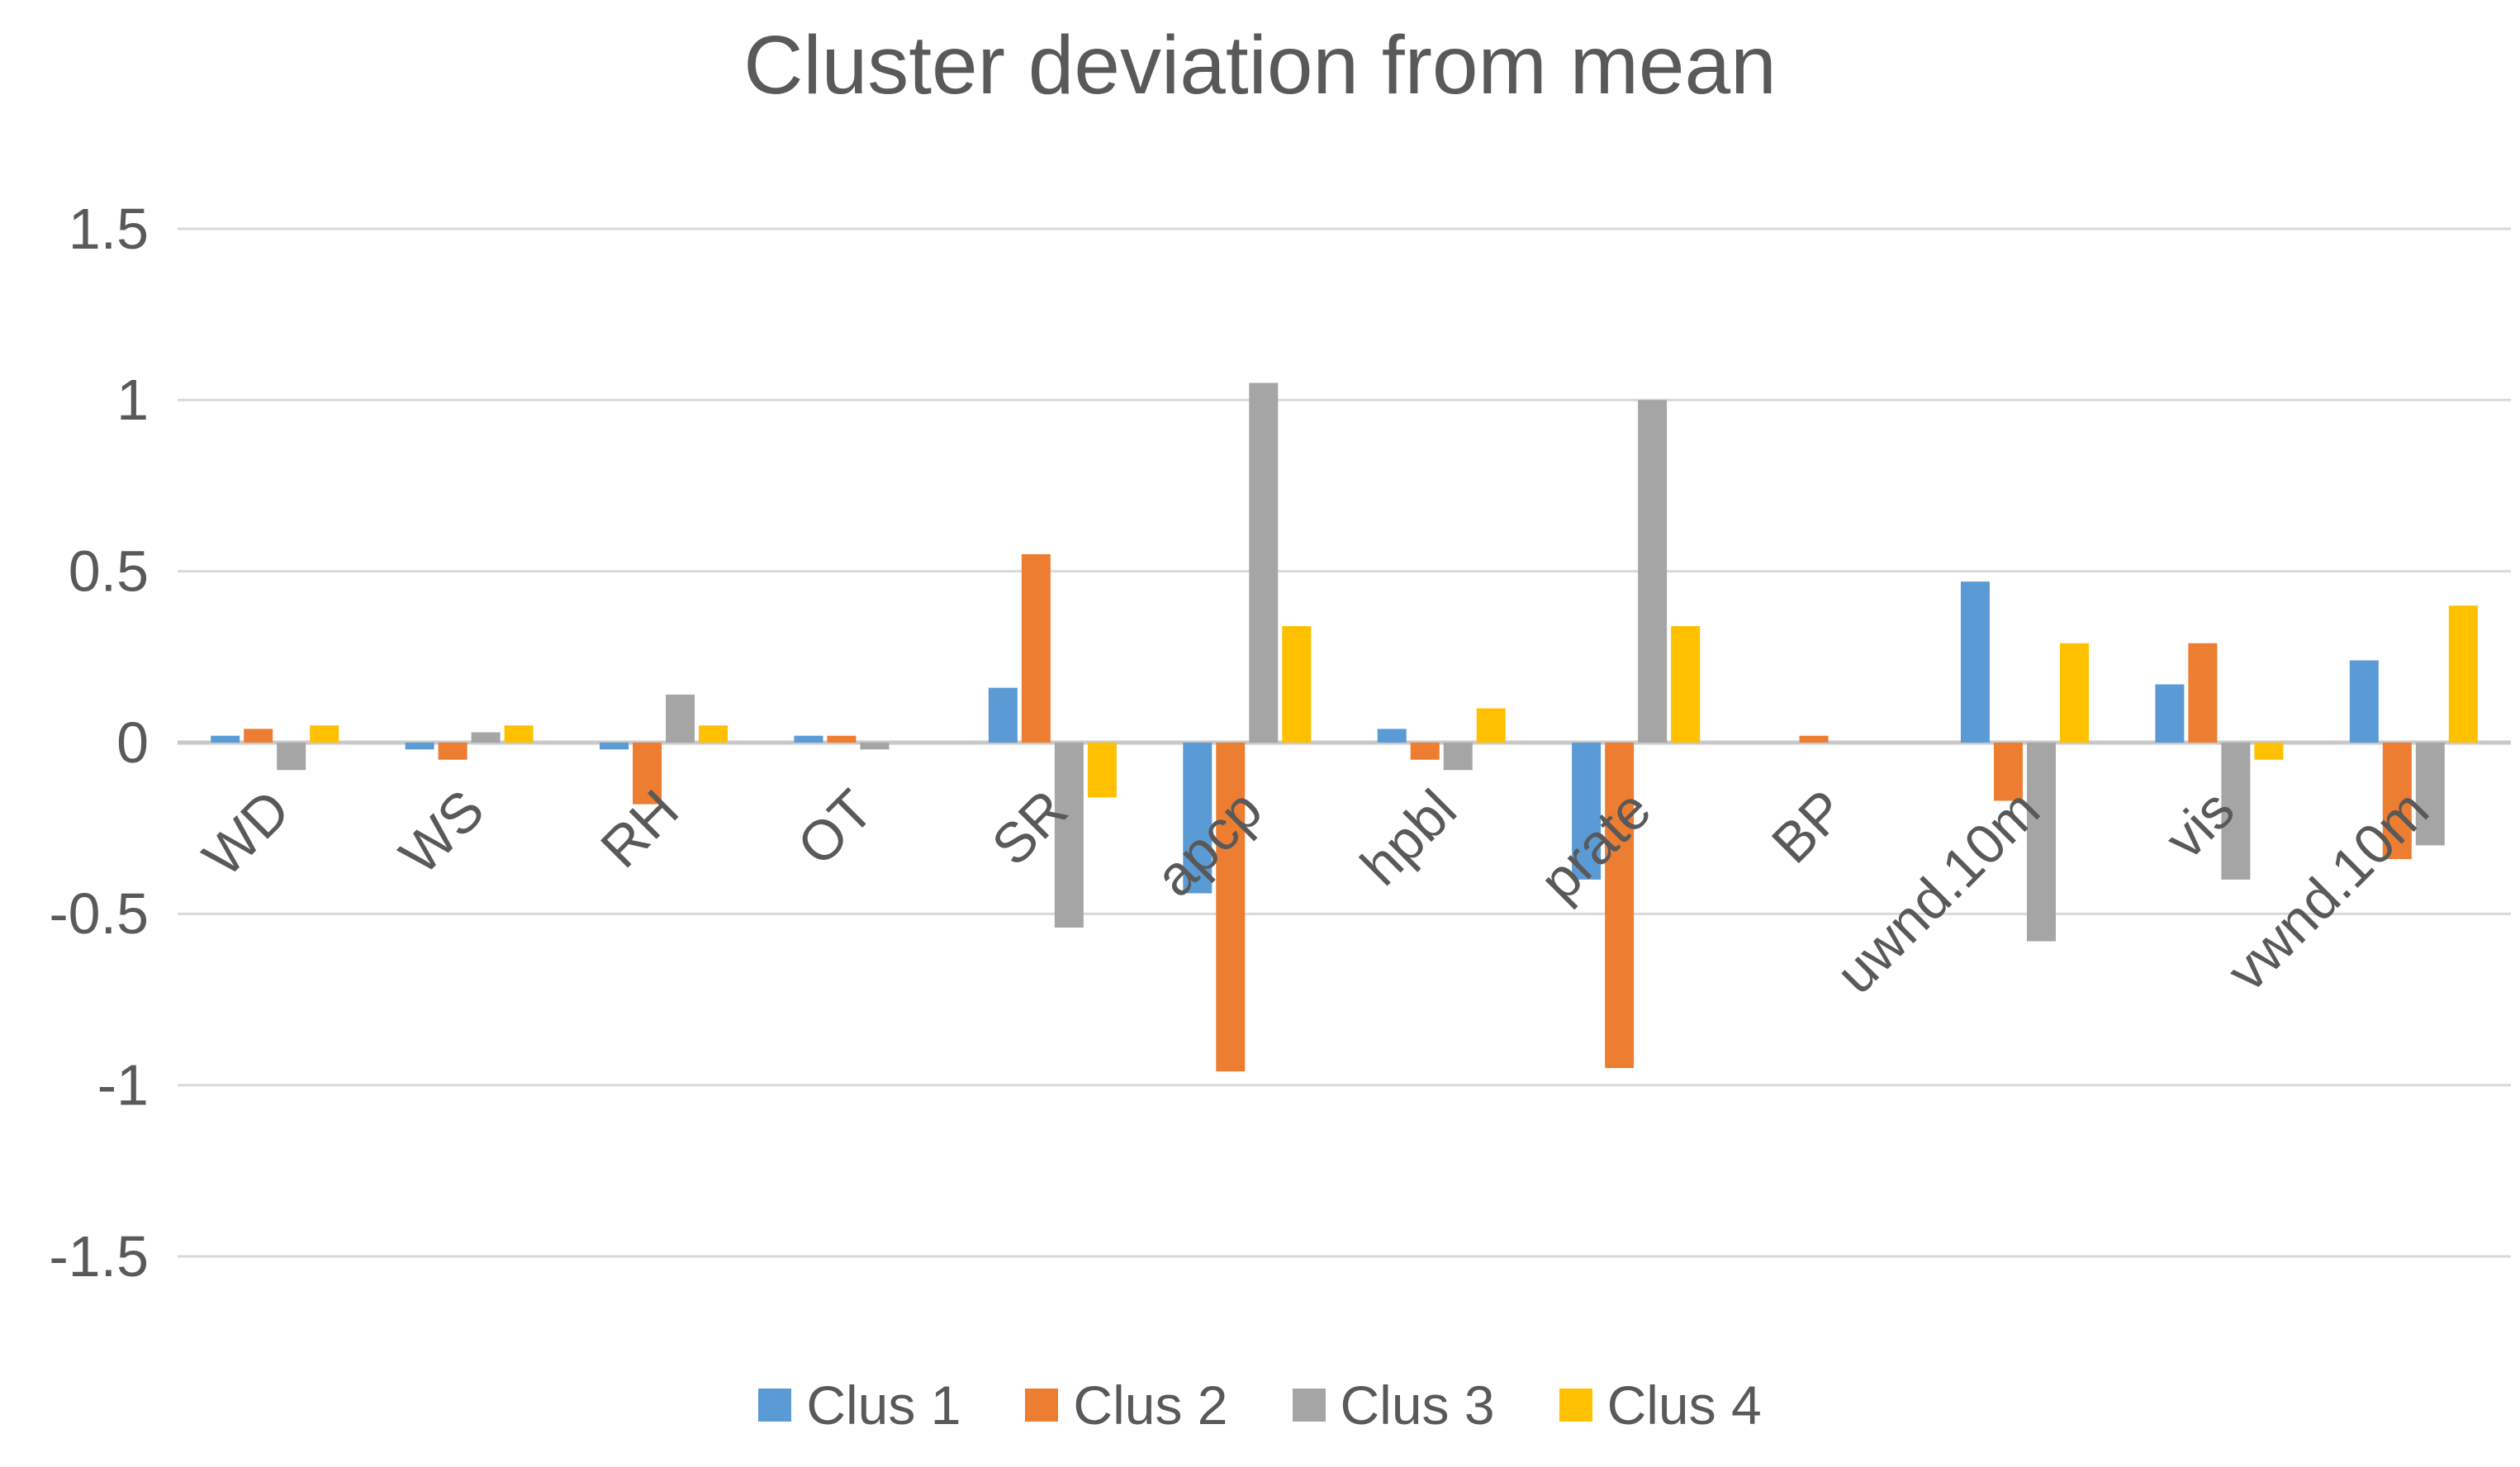 The image size is (2520, 1467). What do you see at coordinates (647, 774) in the screenshot?
I see `bar-clus2-RH` at bounding box center [647, 774].